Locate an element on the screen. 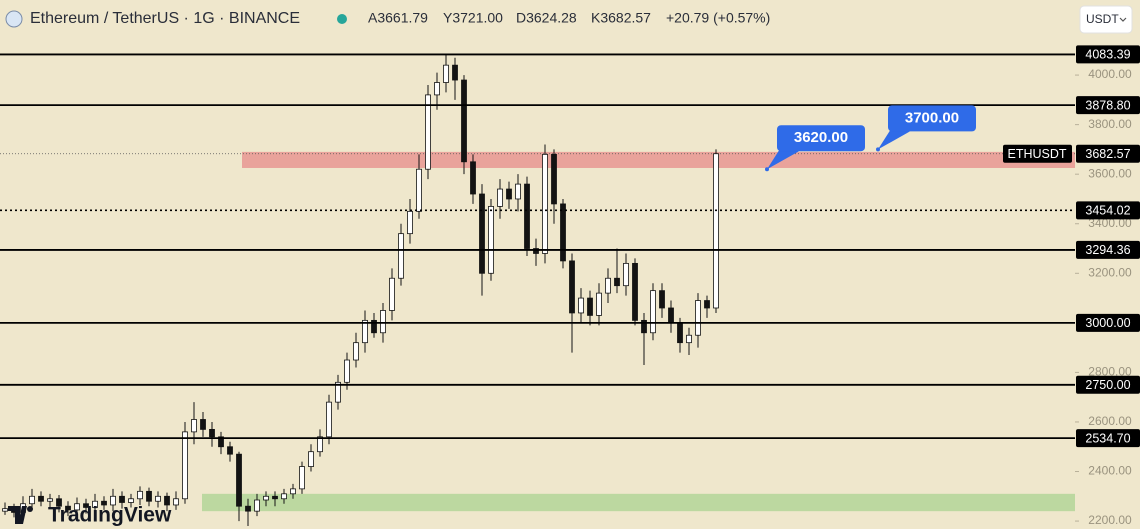  chart-title: Ethereum / TetherUS · 1G · BINANCE is located at coordinates (165, 18).